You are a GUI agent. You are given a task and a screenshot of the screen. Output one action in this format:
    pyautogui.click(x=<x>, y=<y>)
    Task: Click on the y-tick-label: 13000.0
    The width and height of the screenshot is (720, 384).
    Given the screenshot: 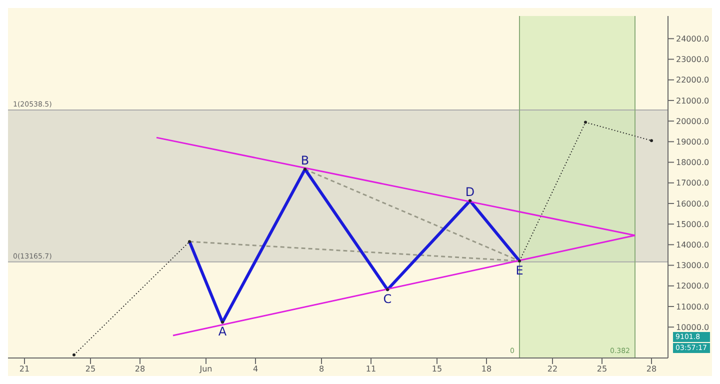 What is the action you would take?
    pyautogui.click(x=693, y=265)
    